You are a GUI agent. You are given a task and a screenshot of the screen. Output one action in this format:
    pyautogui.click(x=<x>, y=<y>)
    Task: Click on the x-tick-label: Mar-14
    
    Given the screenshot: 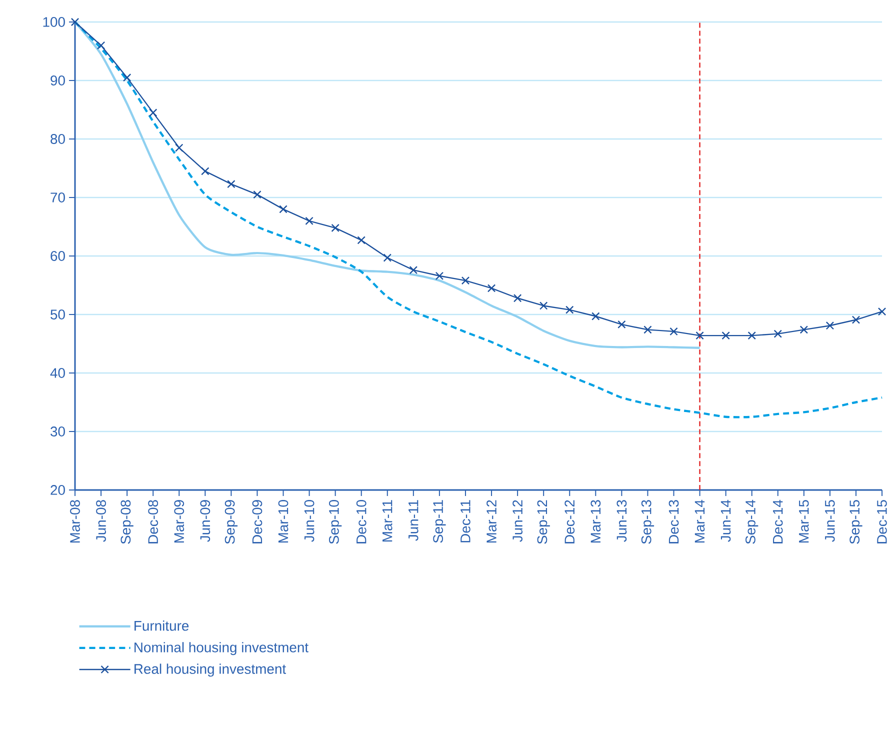 What is the action you would take?
    pyautogui.click(x=699, y=521)
    